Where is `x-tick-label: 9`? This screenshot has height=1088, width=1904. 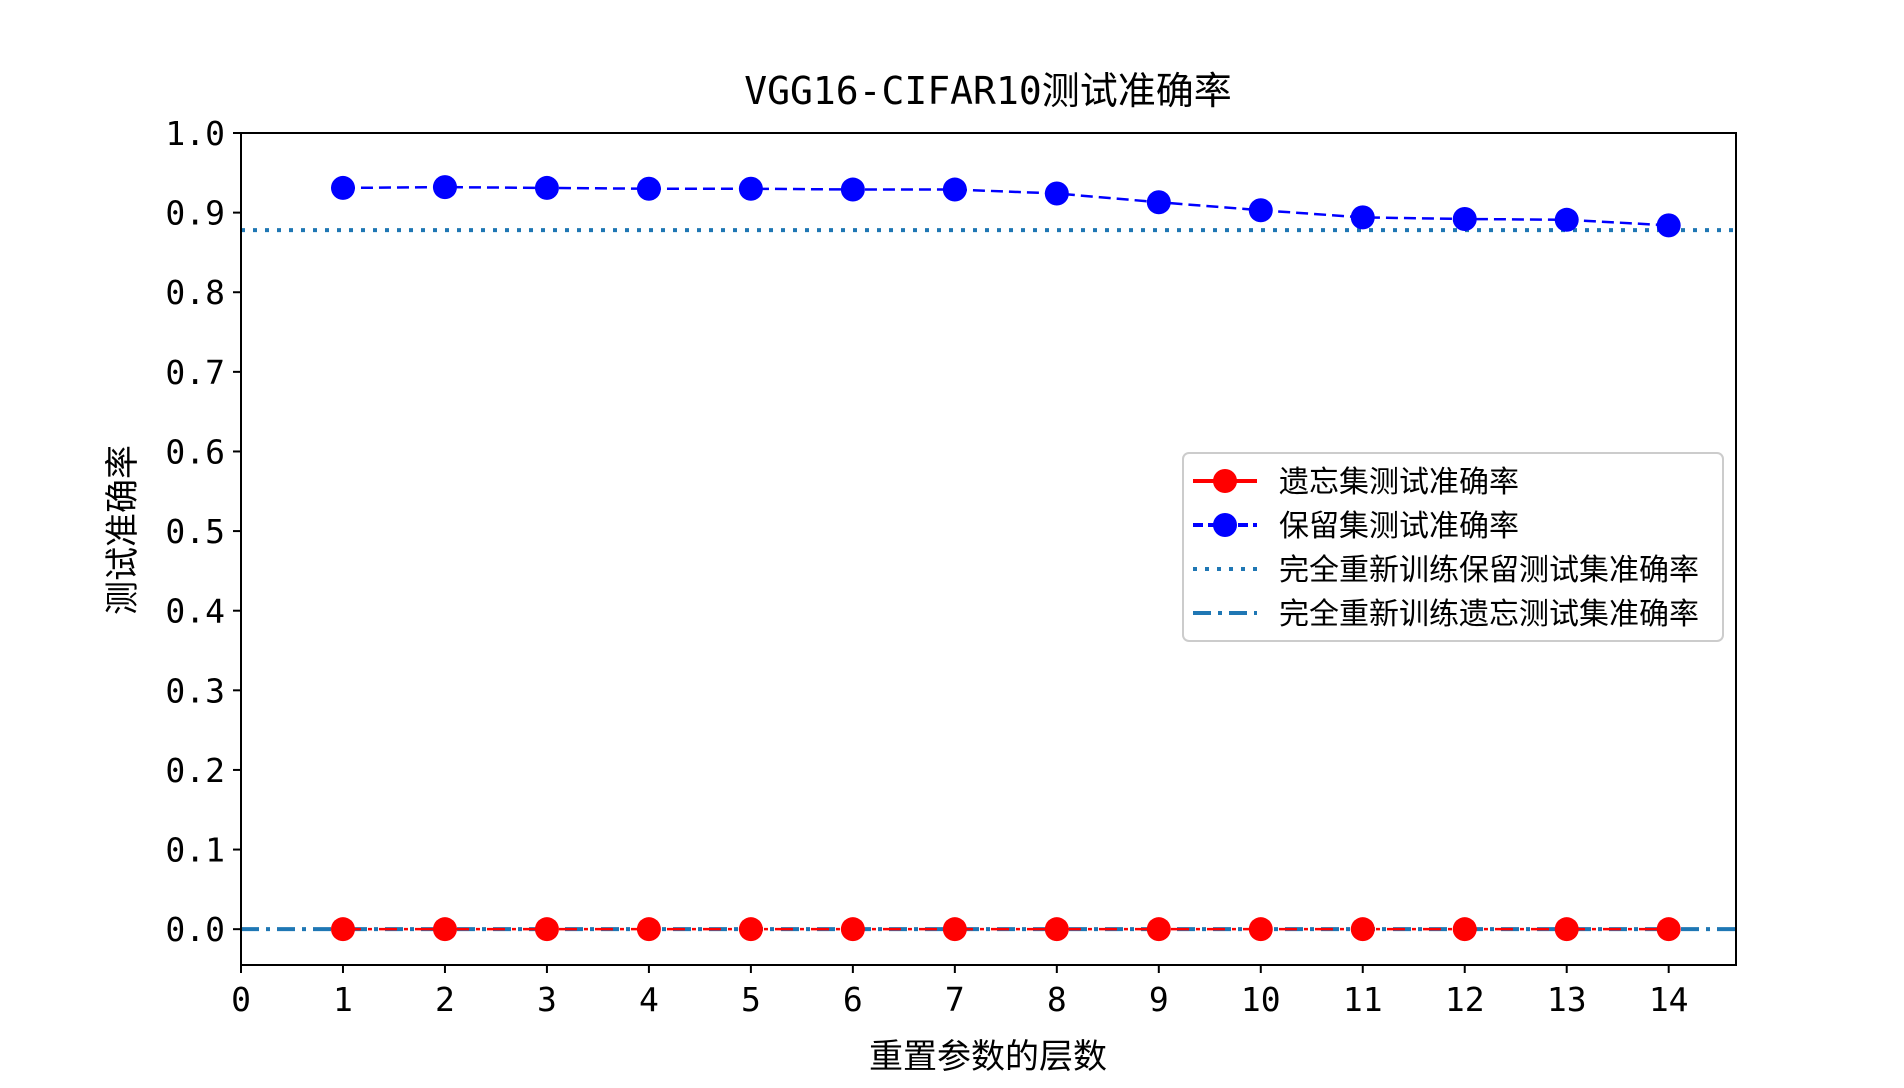
x-tick-label: 9 is located at coordinates (1159, 999).